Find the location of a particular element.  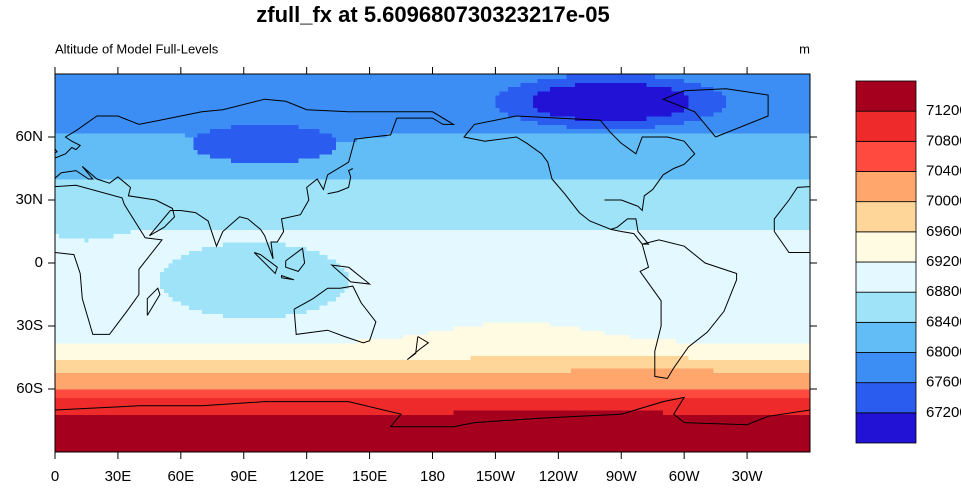

colorbar-box is located at coordinates (886, 307).